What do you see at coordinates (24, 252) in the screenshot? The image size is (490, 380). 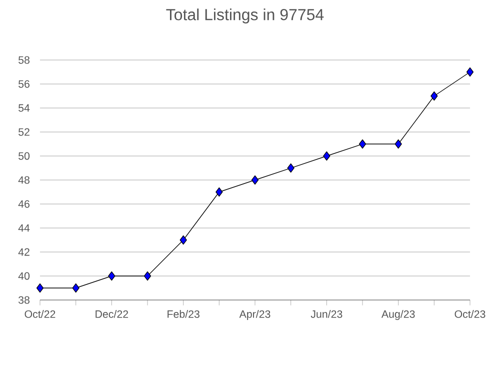 I see `y-tick-label: 42` at bounding box center [24, 252].